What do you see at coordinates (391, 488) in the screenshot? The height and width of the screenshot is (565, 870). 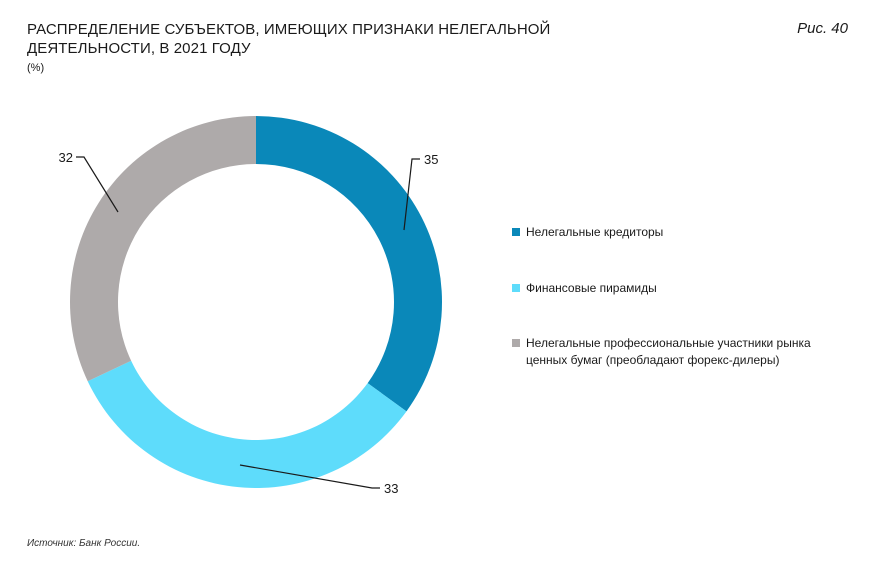 I see `data-label-2: 33` at bounding box center [391, 488].